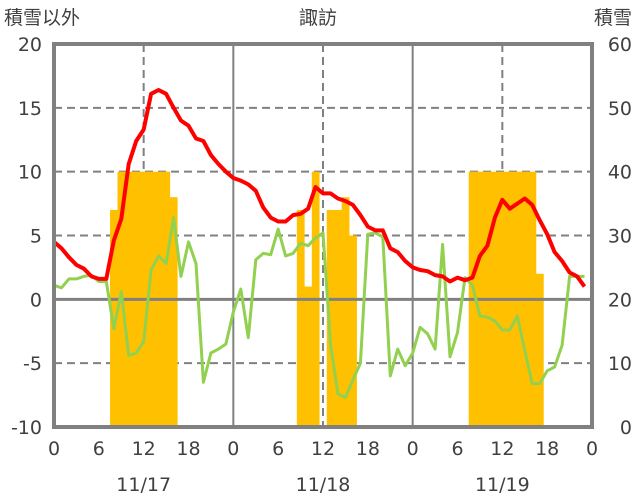 This screenshot has height=501, width=636. Describe the element at coordinates (30, 45) in the screenshot. I see `left-tick-label: 20` at that location.